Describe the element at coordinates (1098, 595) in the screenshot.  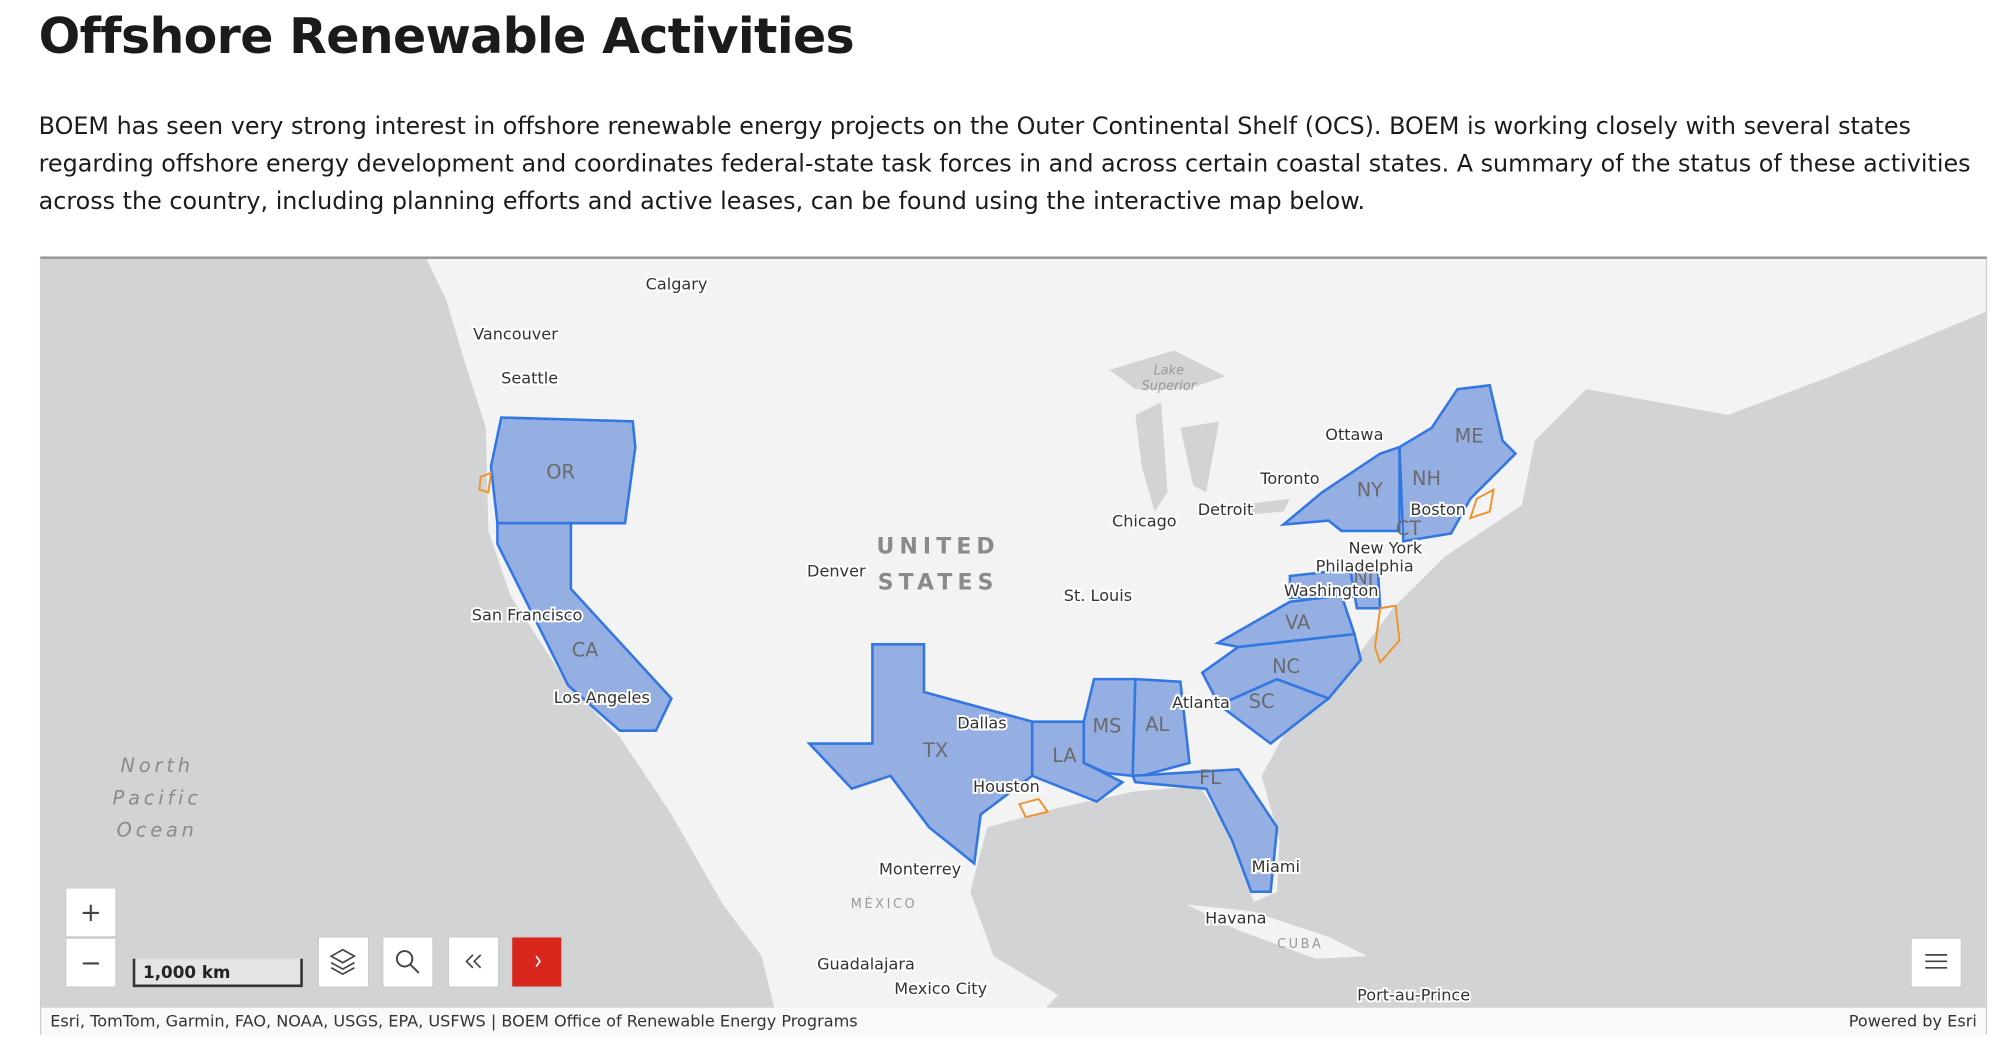
I see `city-label: St. Louis` at that location.